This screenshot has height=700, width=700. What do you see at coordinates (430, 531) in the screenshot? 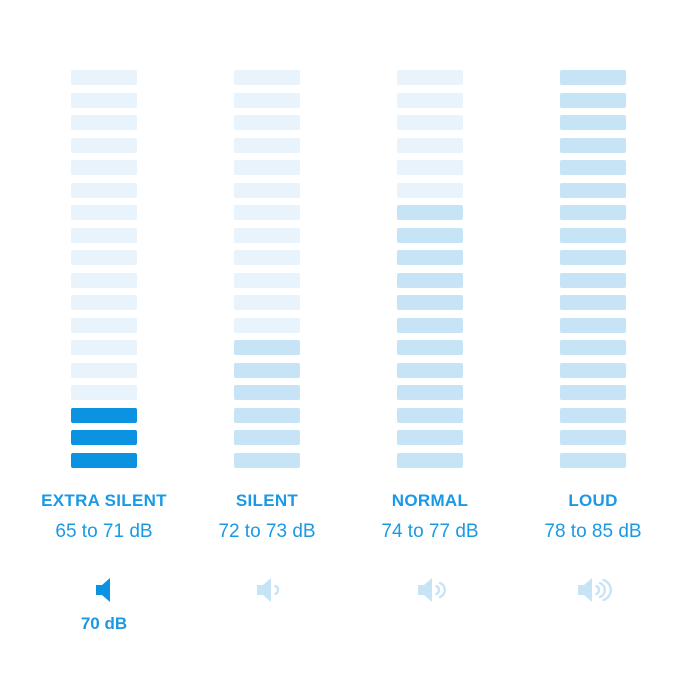
I see `db-range-label: 74 to 77 dB` at bounding box center [430, 531].